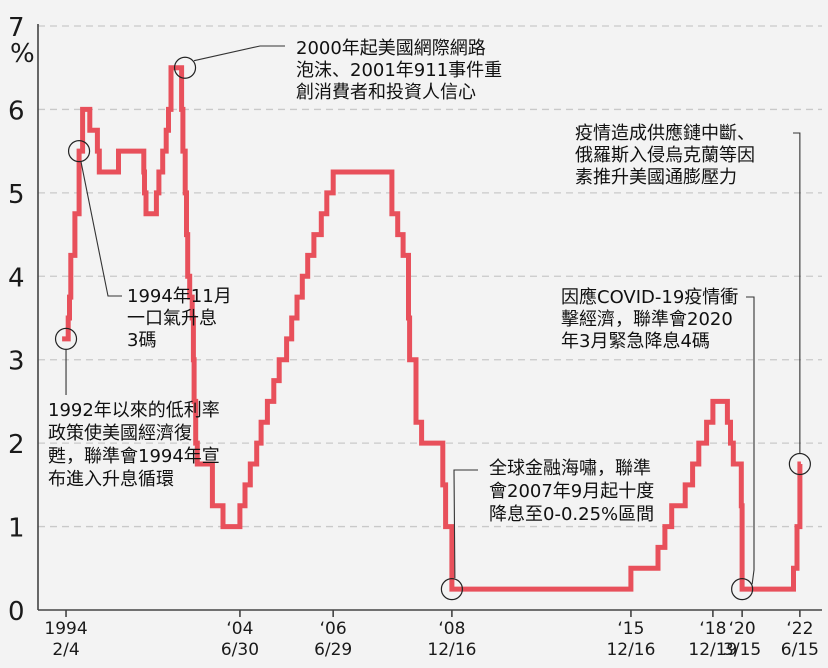 Image resolution: width=828 pixels, height=668 pixels. I want to click on annotation-line: 因應COVID-19疫情衝, so click(649, 297).